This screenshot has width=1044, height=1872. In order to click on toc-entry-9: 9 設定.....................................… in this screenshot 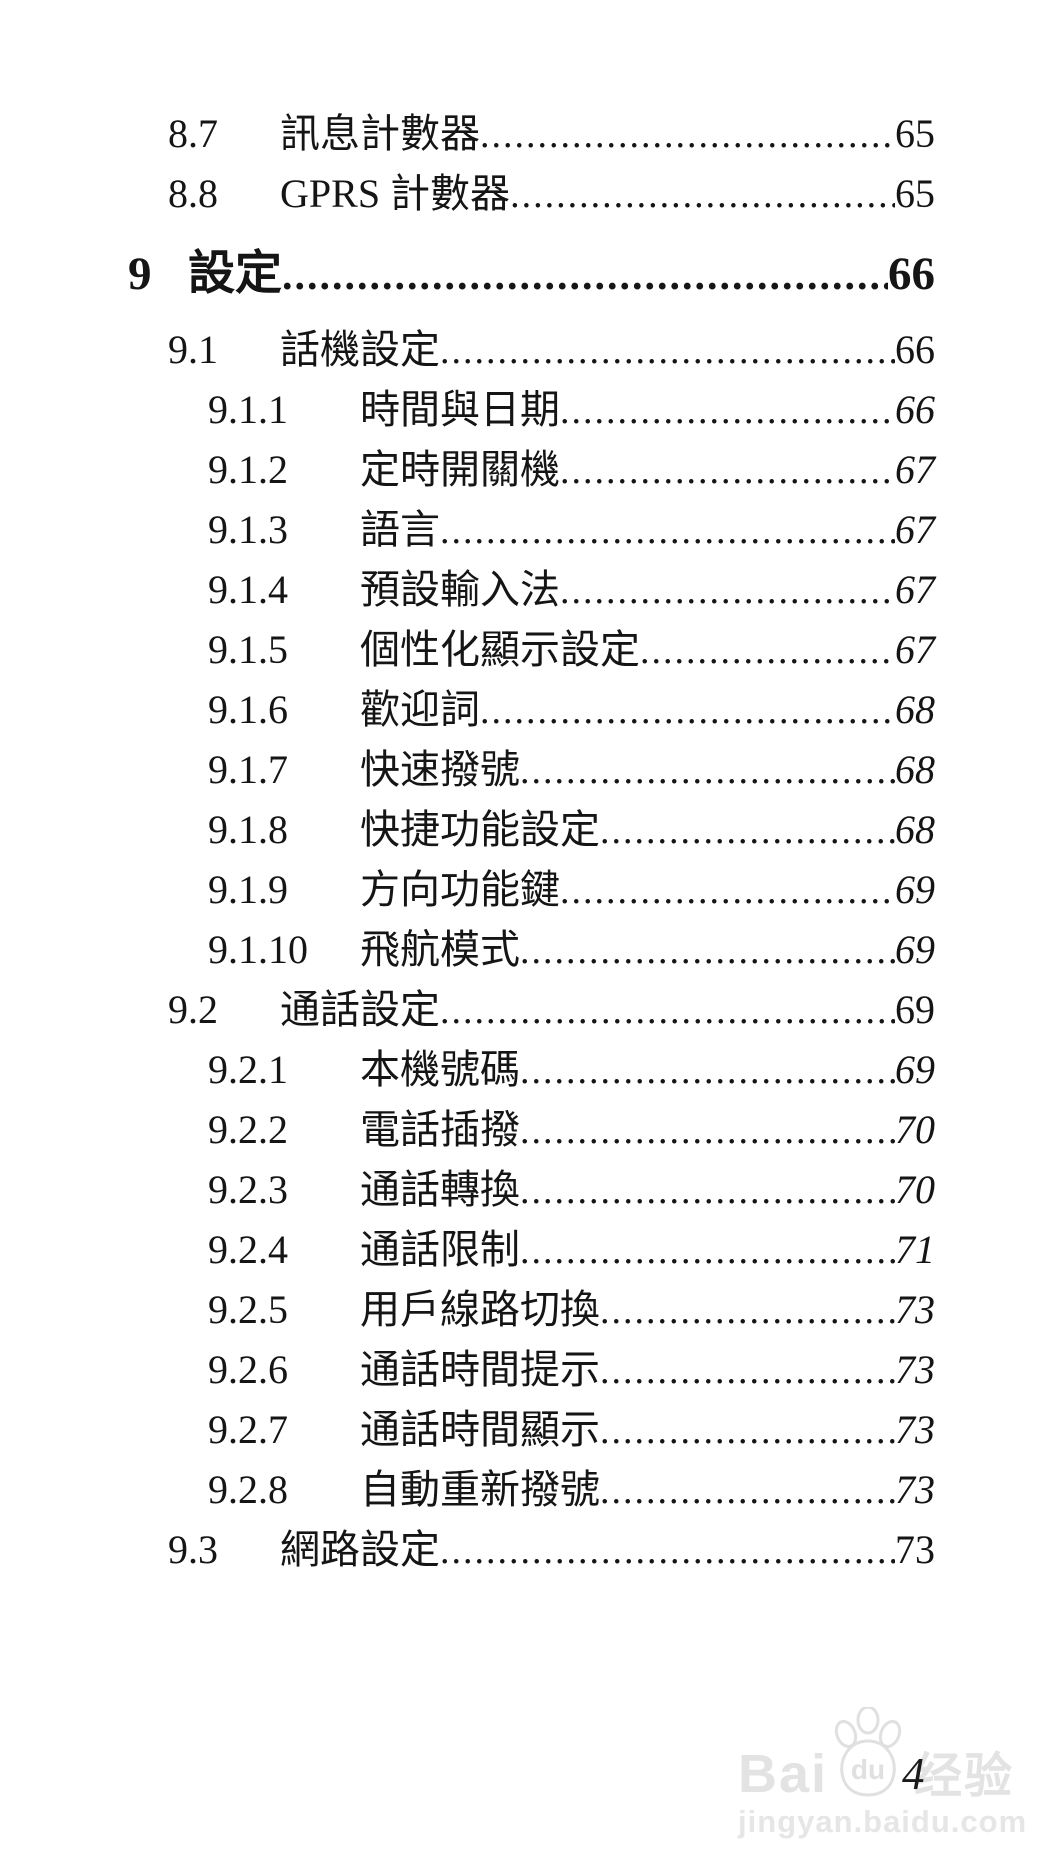, I will do `click(522, 274)`.